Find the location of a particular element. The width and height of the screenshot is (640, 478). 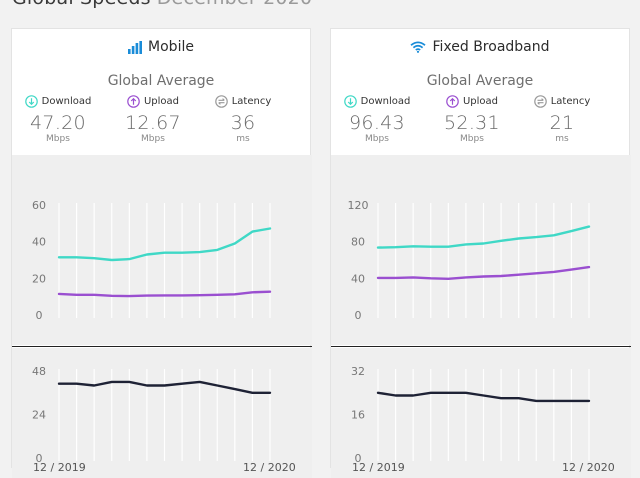

signal-bars-icon is located at coordinates (135, 47).